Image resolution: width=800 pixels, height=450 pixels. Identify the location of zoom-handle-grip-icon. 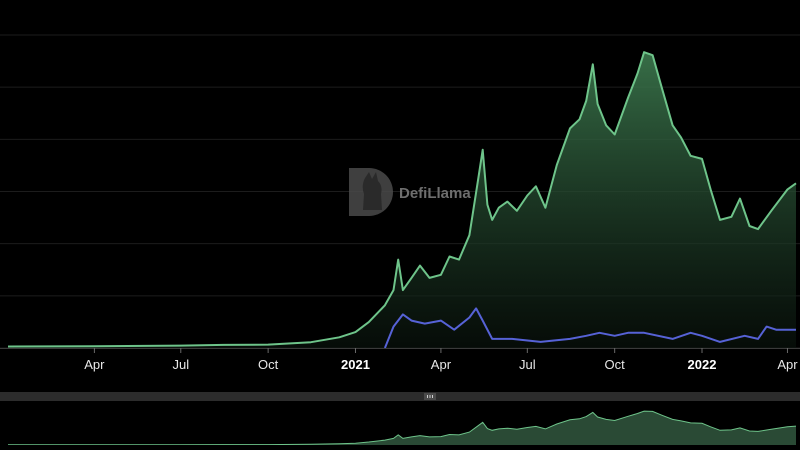
(430, 396).